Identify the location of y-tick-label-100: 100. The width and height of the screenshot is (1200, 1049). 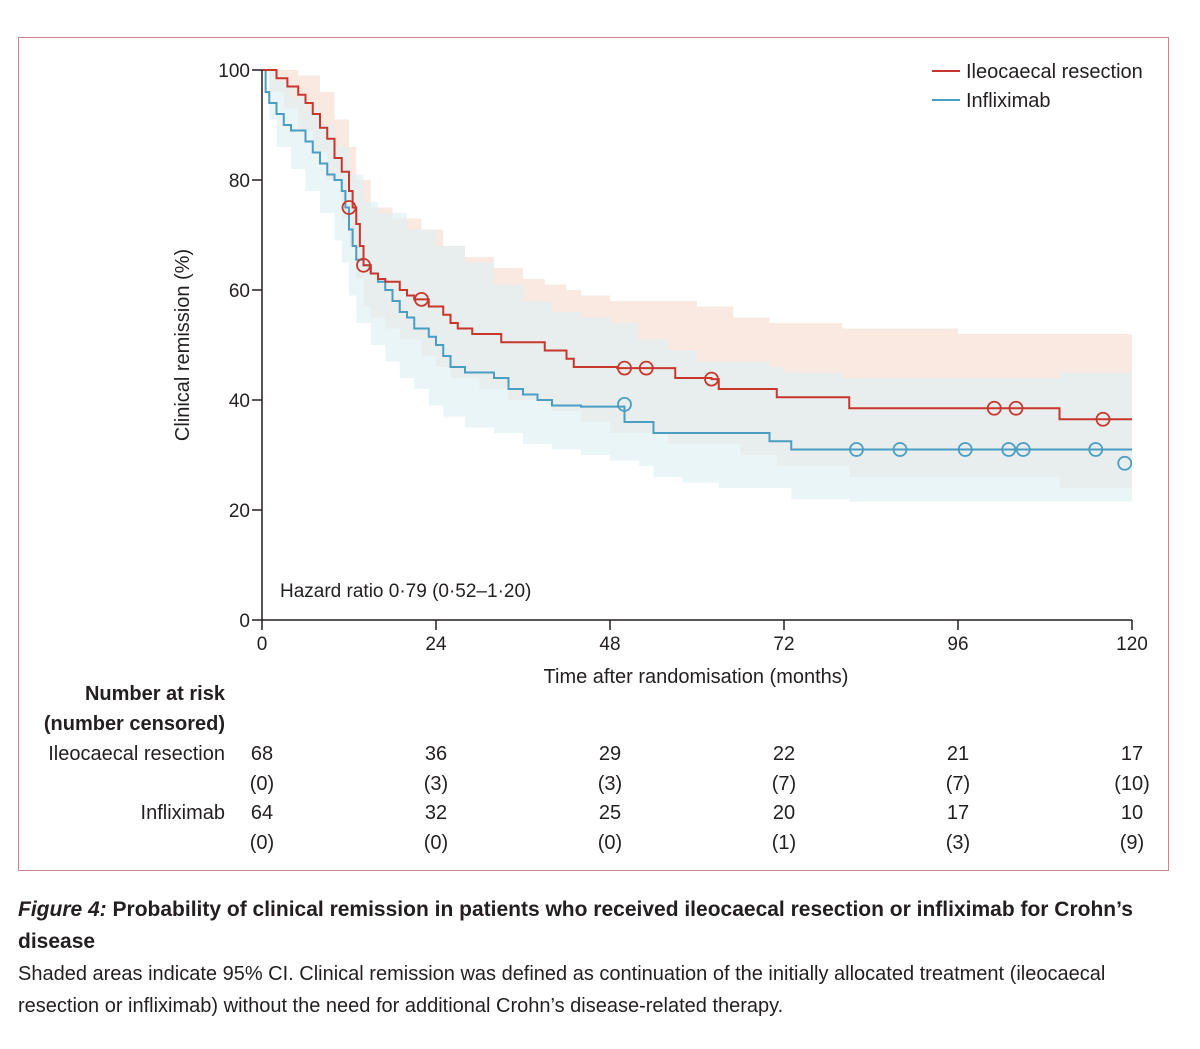
(234, 71).